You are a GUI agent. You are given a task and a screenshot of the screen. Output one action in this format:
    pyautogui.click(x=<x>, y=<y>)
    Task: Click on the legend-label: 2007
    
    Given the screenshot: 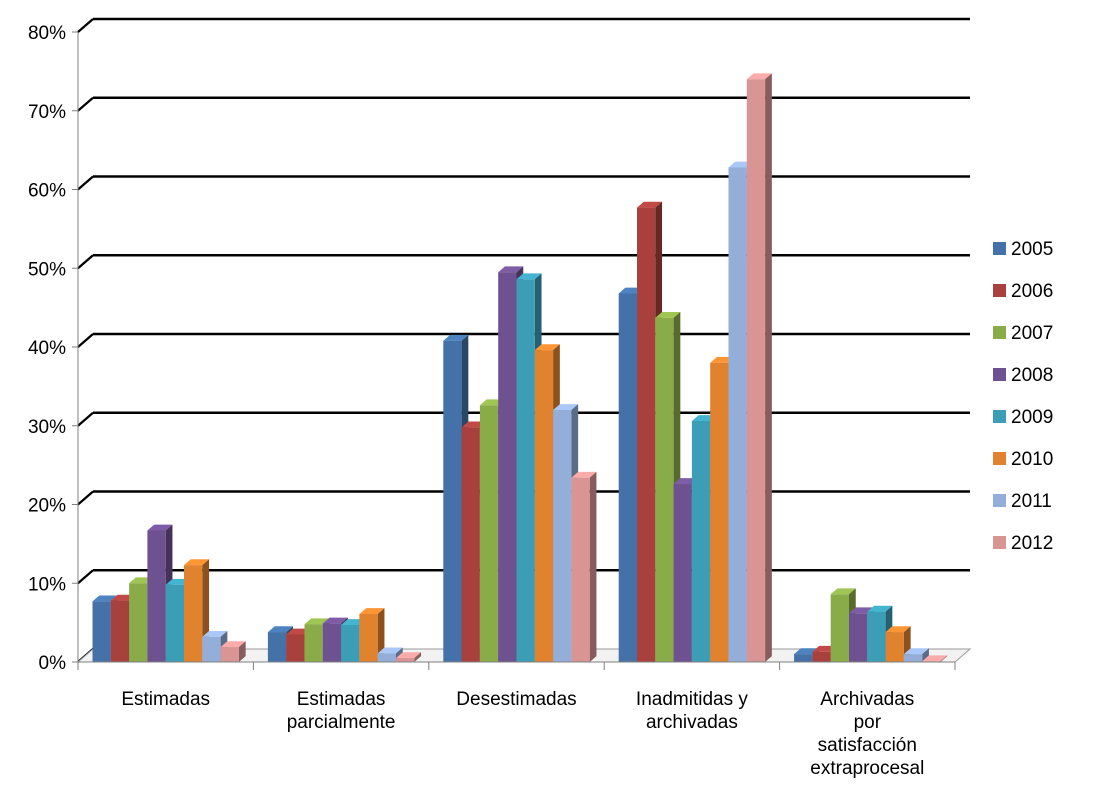 What is the action you would take?
    pyautogui.click(x=1032, y=333)
    